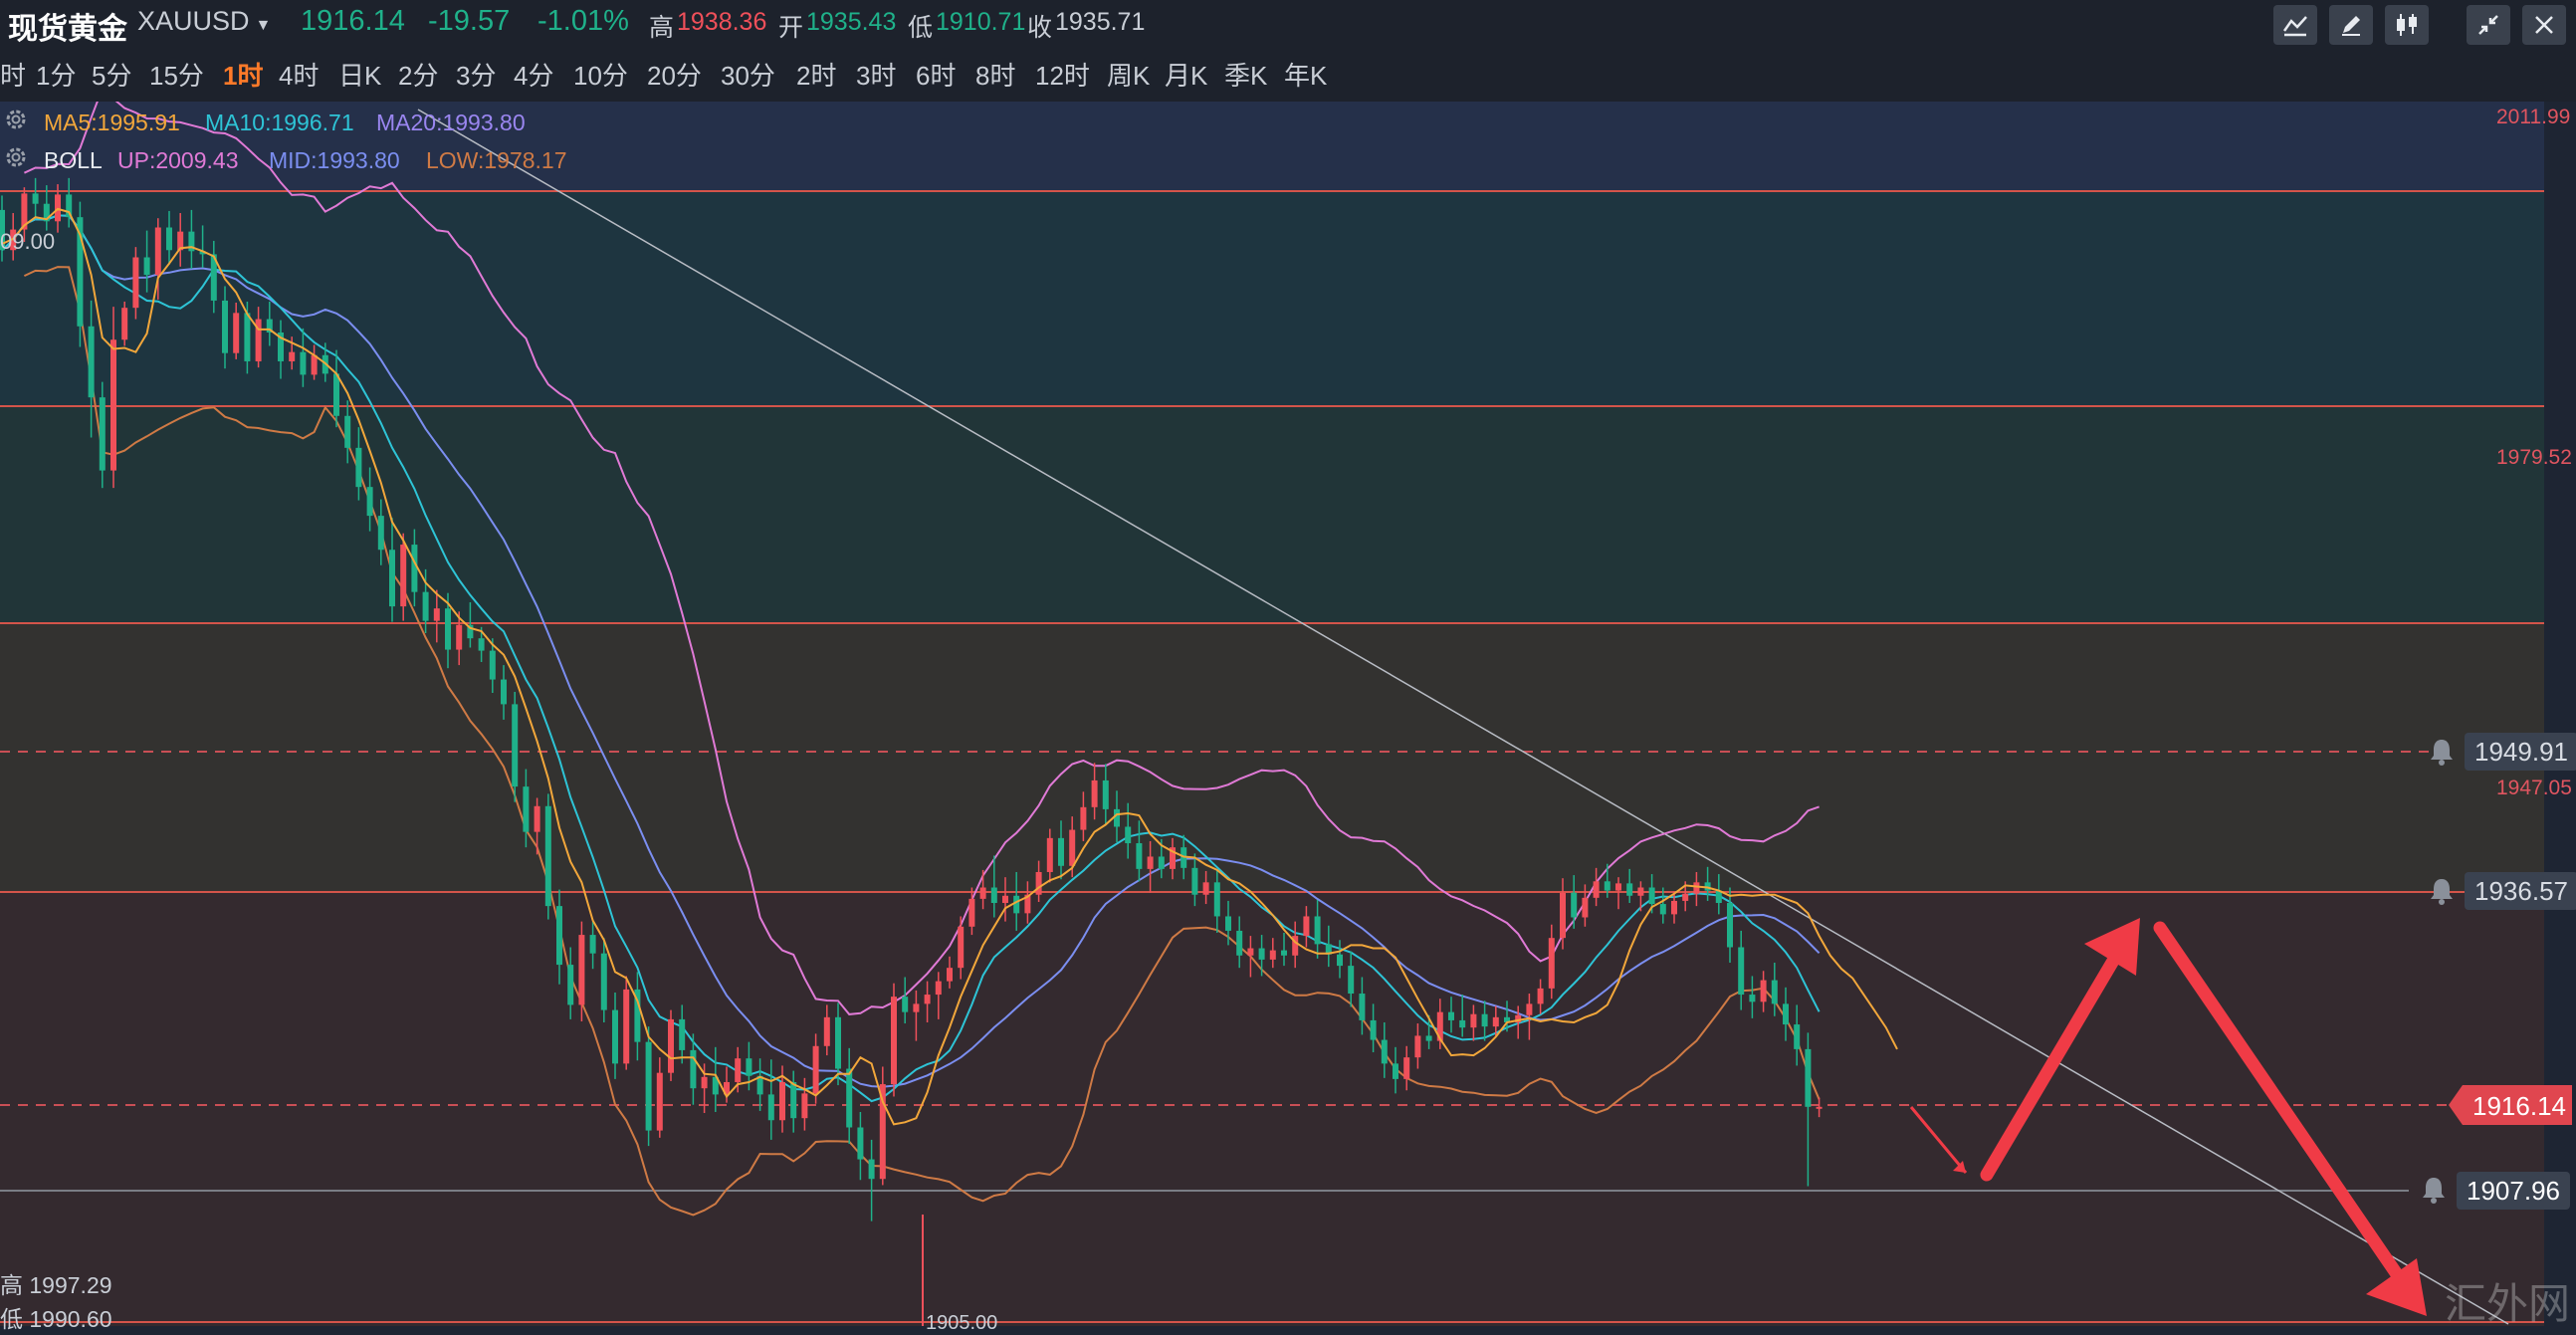  Describe the element at coordinates (176, 76) in the screenshot. I see `timeframe-item: 15分` at that location.